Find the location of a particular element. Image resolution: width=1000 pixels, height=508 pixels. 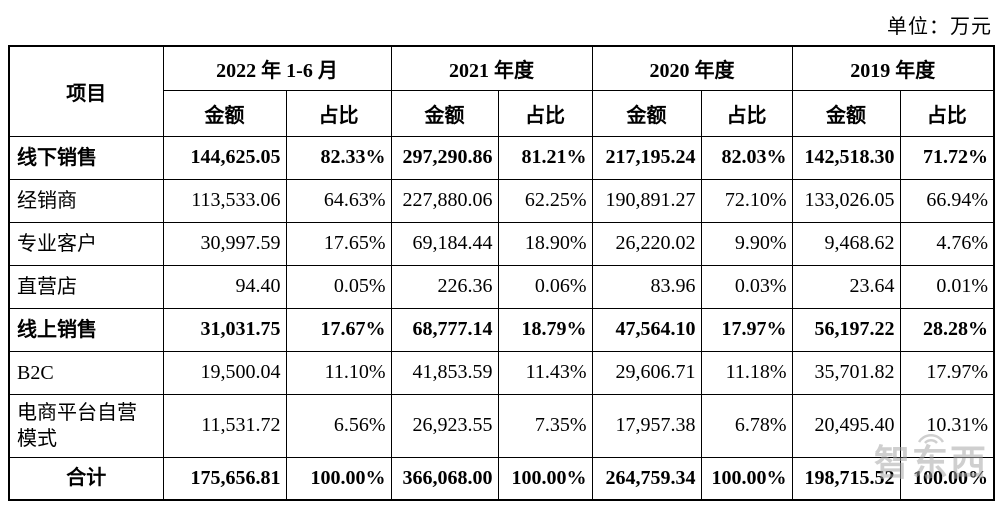

amount-cell: 17,957.38 is located at coordinates (646, 425).